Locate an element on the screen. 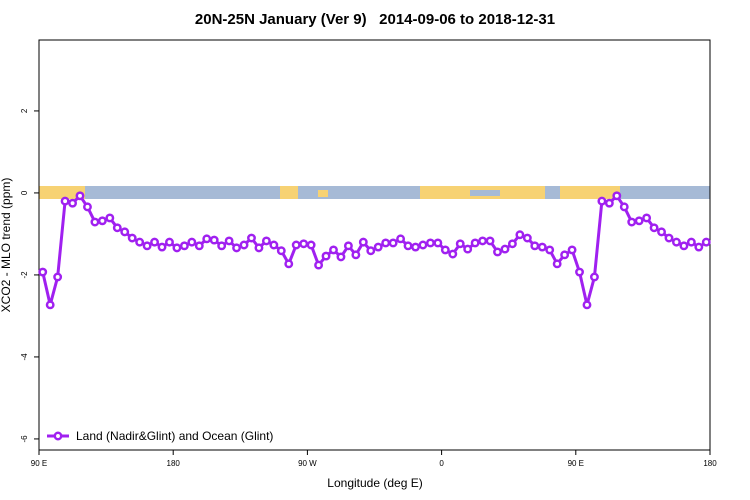  y-tick-label: 2 is located at coordinates (24, 110).